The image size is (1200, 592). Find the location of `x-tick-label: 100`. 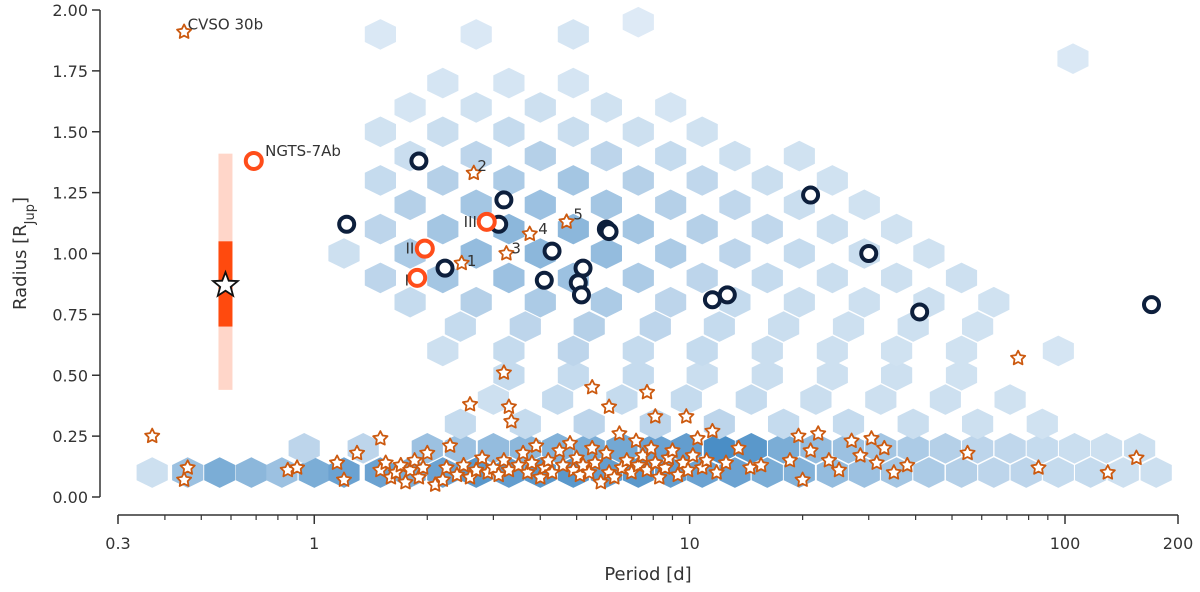

x-tick-label: 100 is located at coordinates (1065, 543).